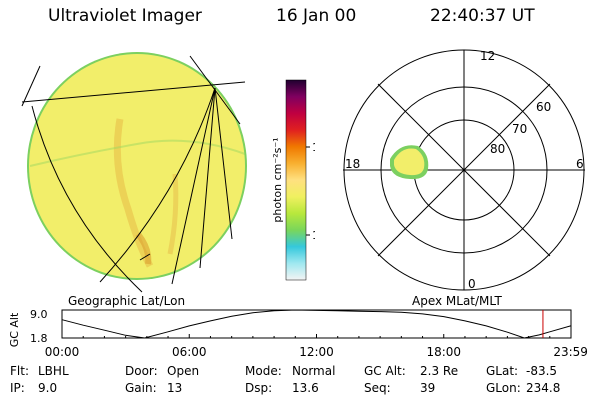 Image resolution: width=600 pixels, height=400 pixels. Describe the element at coordinates (125, 16) in the screenshot. I see `instrument-title: Ultraviolet Imager` at that location.